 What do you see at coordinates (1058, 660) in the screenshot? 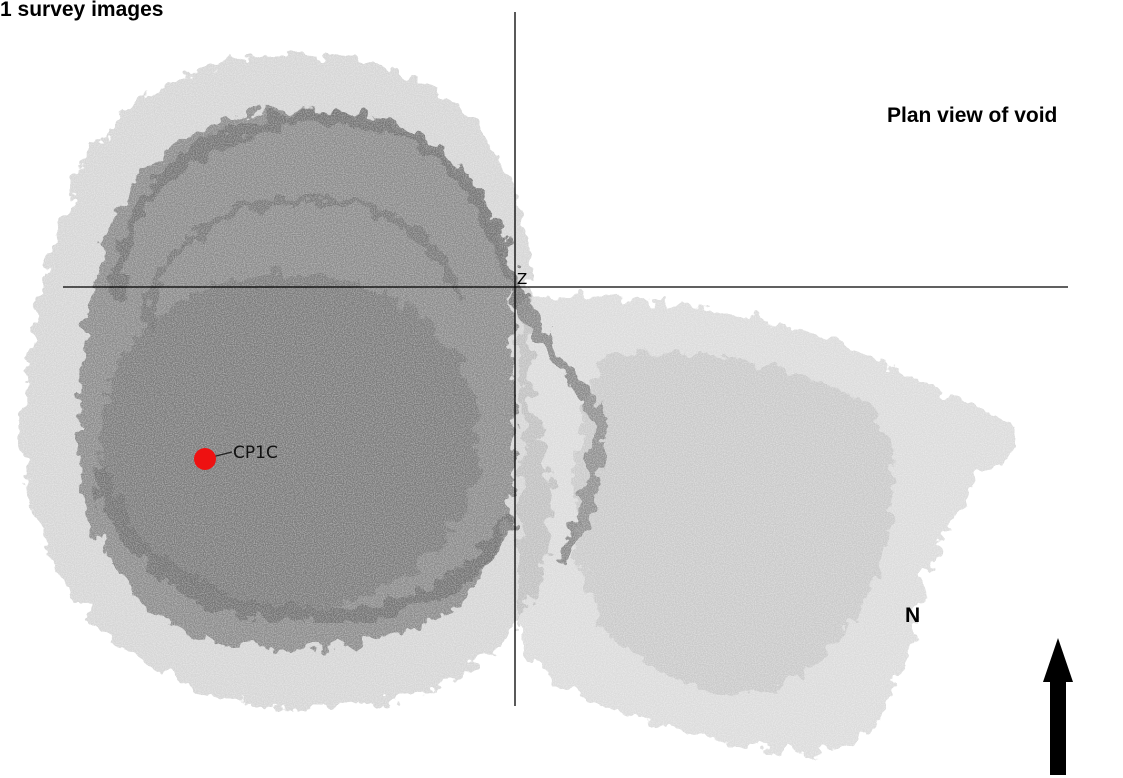
I see `north-arrow-head` at bounding box center [1058, 660].